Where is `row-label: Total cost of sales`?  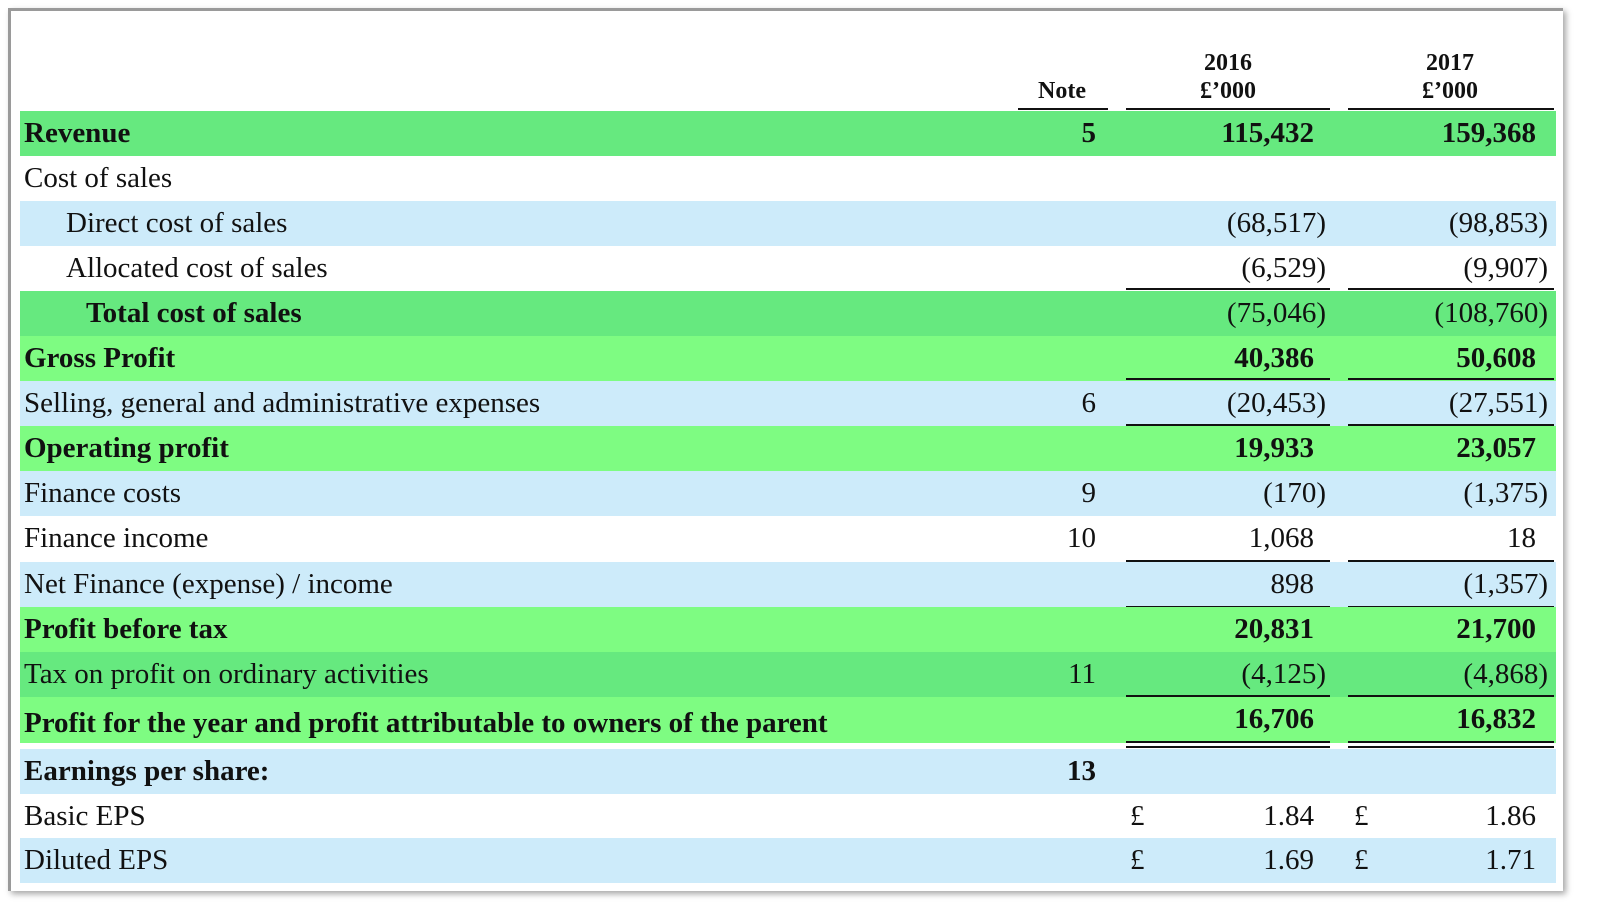 row-label: Total cost of sales is located at coordinates (194, 313).